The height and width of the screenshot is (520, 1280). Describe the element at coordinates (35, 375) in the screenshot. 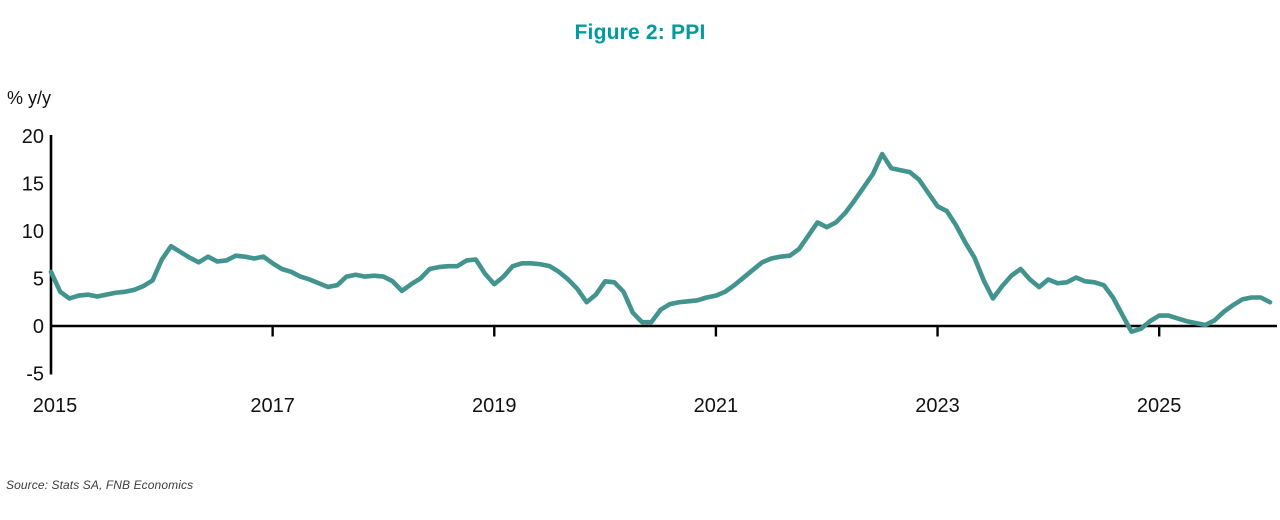

I see `y-tick-label: -5` at that location.